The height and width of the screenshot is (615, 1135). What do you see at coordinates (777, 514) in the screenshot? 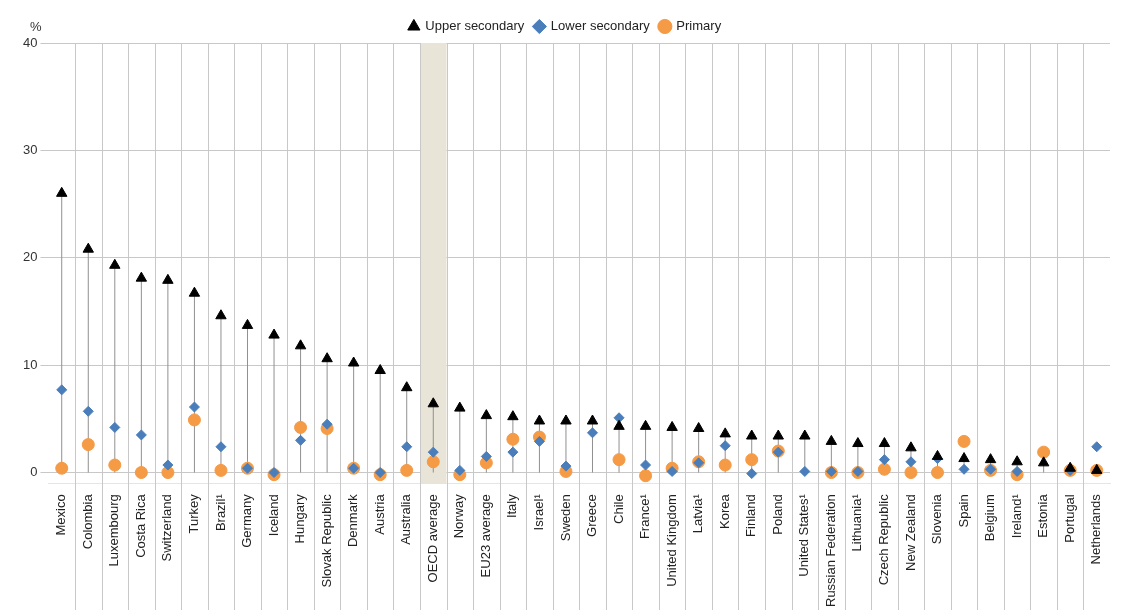
I see `x-tick-label: Poland` at bounding box center [777, 514].